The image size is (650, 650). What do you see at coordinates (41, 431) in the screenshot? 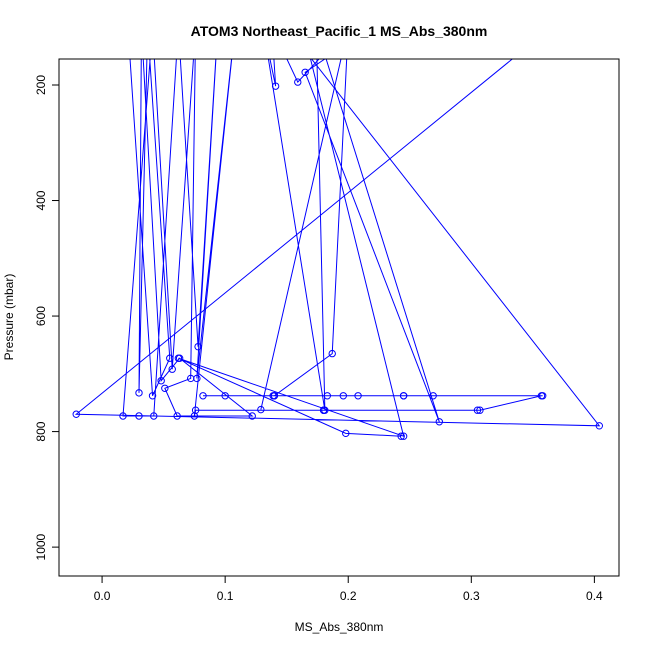
I see `y-tick-label: 800` at bounding box center [41, 431].